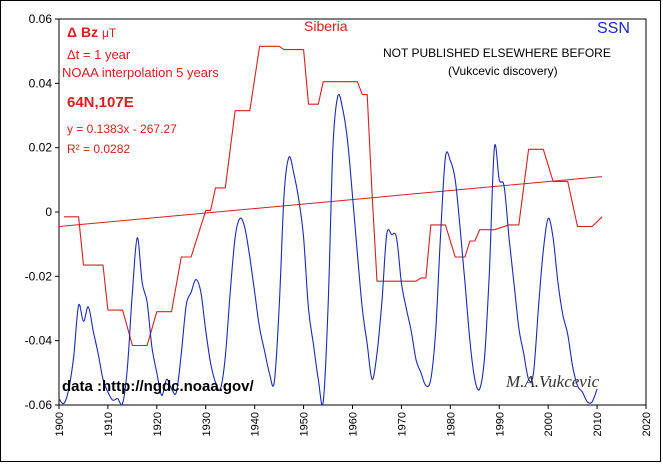 Image resolution: width=663 pixels, height=464 pixels. What do you see at coordinates (158, 424) in the screenshot?
I see `x-tick-label: 1920` at bounding box center [158, 424].